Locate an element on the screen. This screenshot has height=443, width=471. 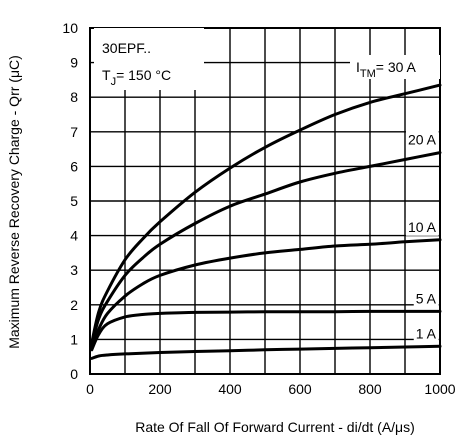
y-tick-label: 0 is located at coordinates (74, 374).